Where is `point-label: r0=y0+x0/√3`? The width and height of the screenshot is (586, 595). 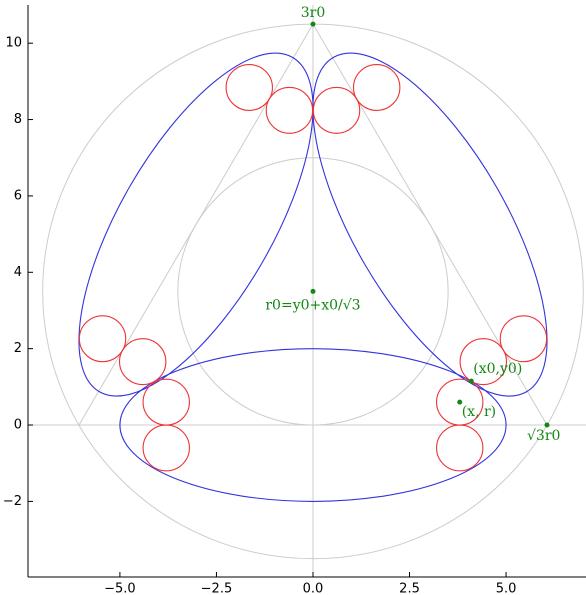
point-label: r0=y0+x0/√3 is located at coordinates (312, 305).